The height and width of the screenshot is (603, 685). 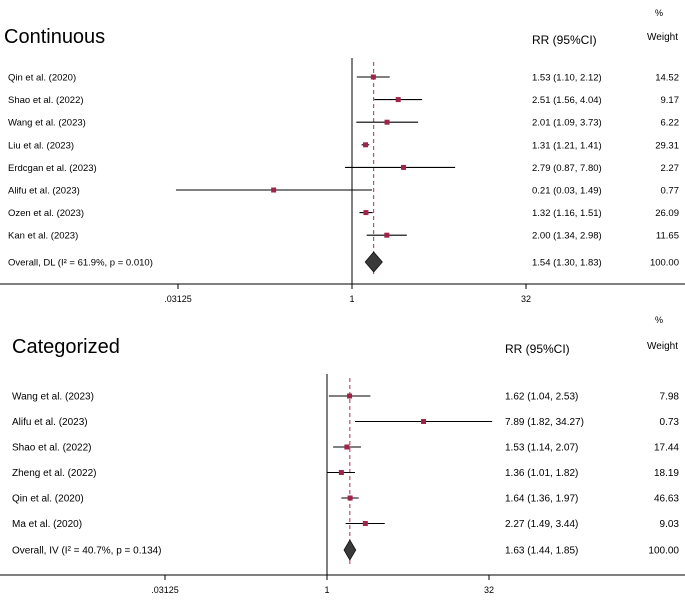 I want to click on study-label: Kan et al. (2023), so click(x=43, y=236).